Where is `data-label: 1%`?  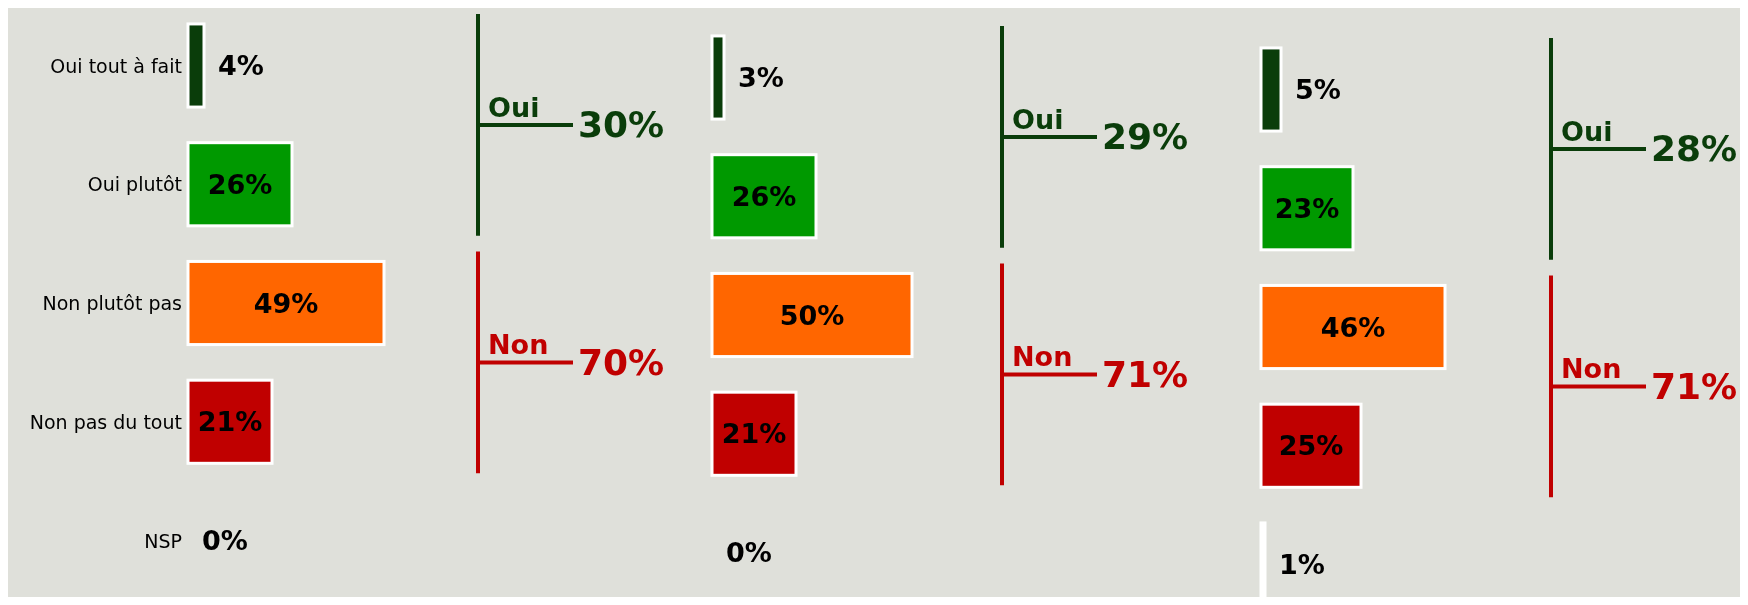 data-label: 1% is located at coordinates (1302, 564).